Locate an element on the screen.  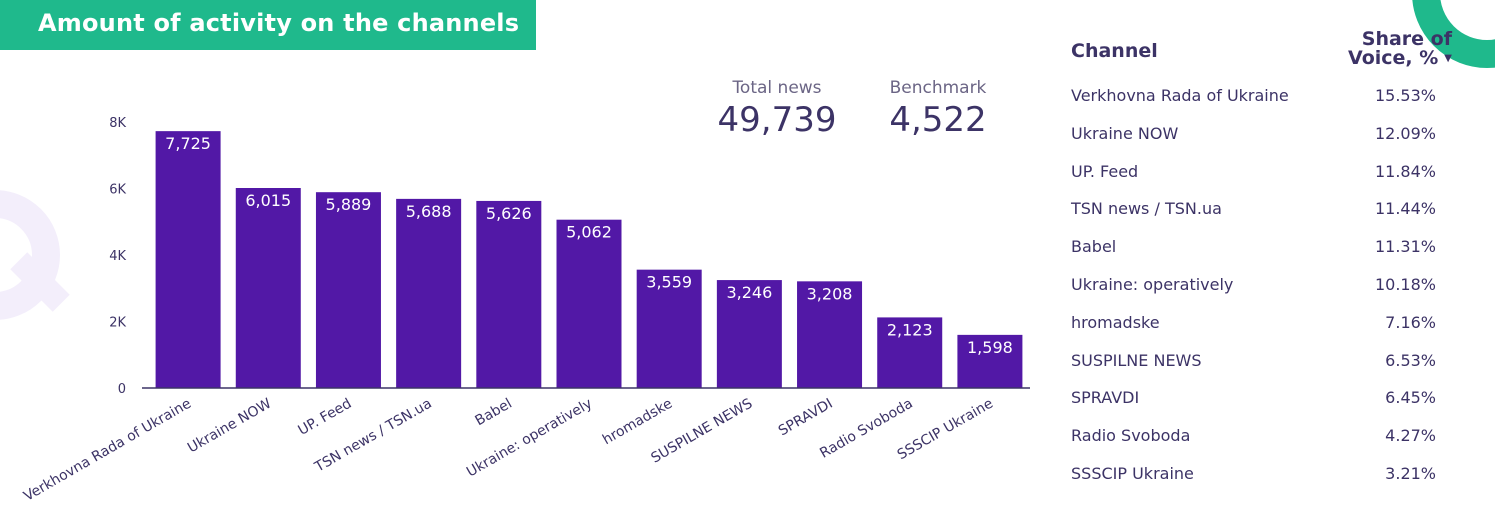
sort-descending-icon: ▼ is located at coordinates (1448, 58).